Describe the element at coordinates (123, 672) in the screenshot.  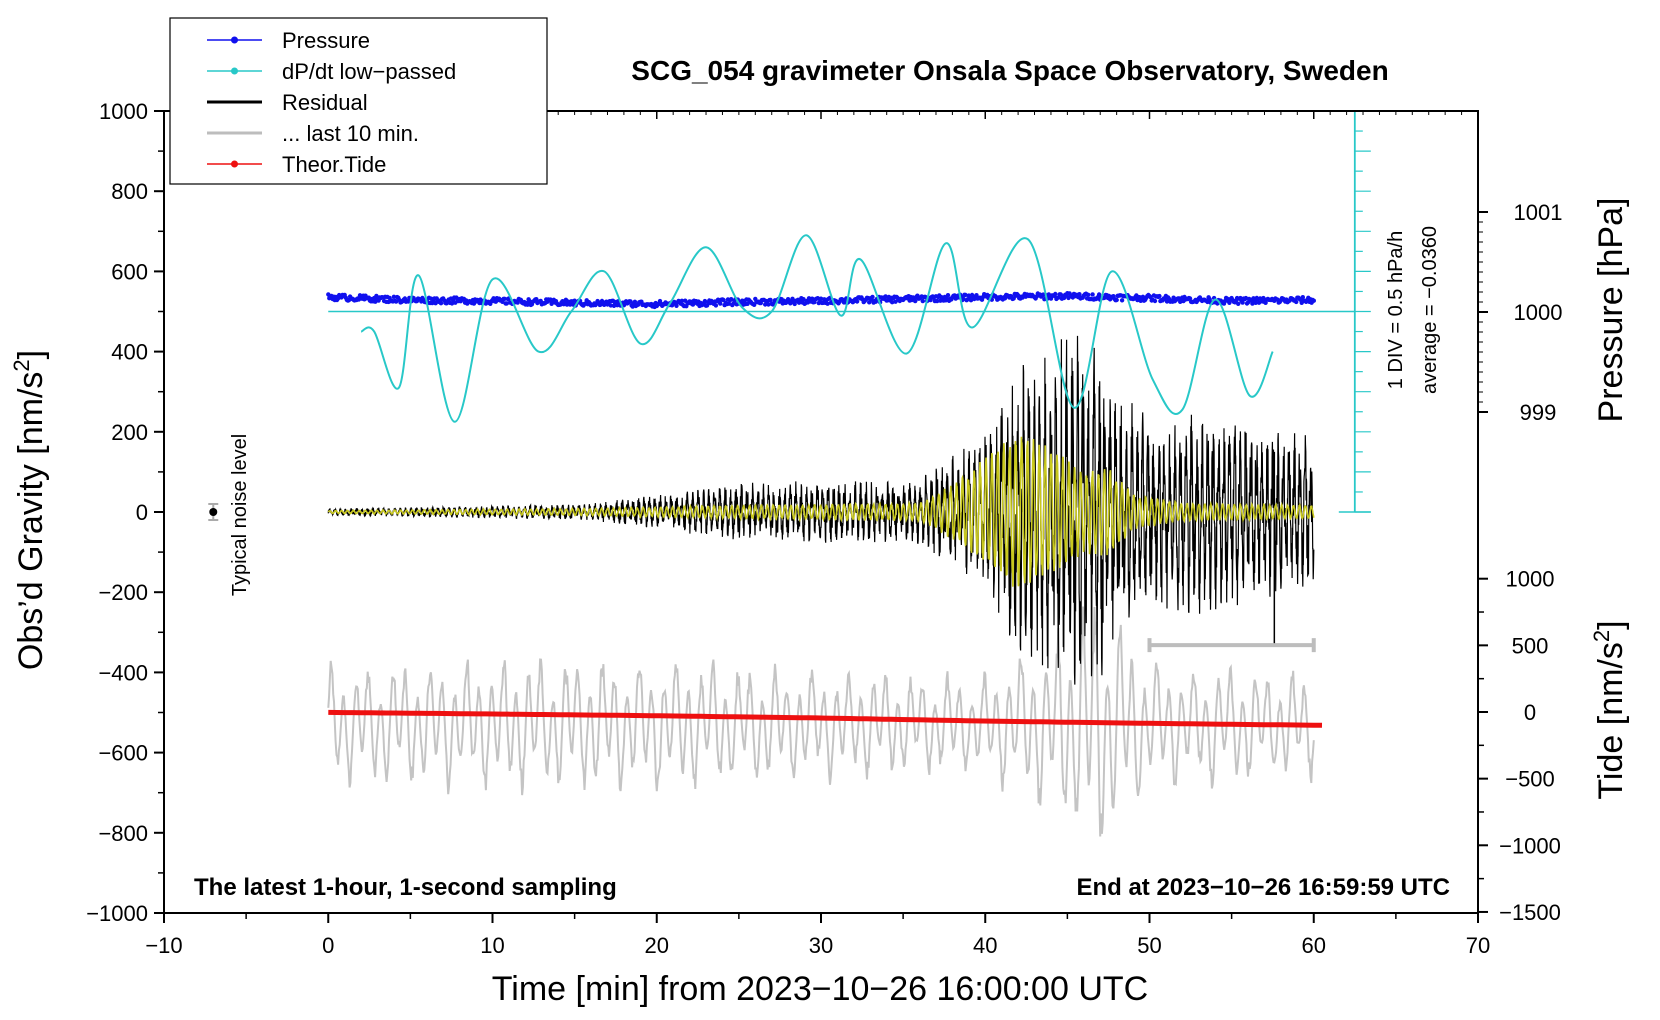
I see `y-tick-label: −400` at that location.